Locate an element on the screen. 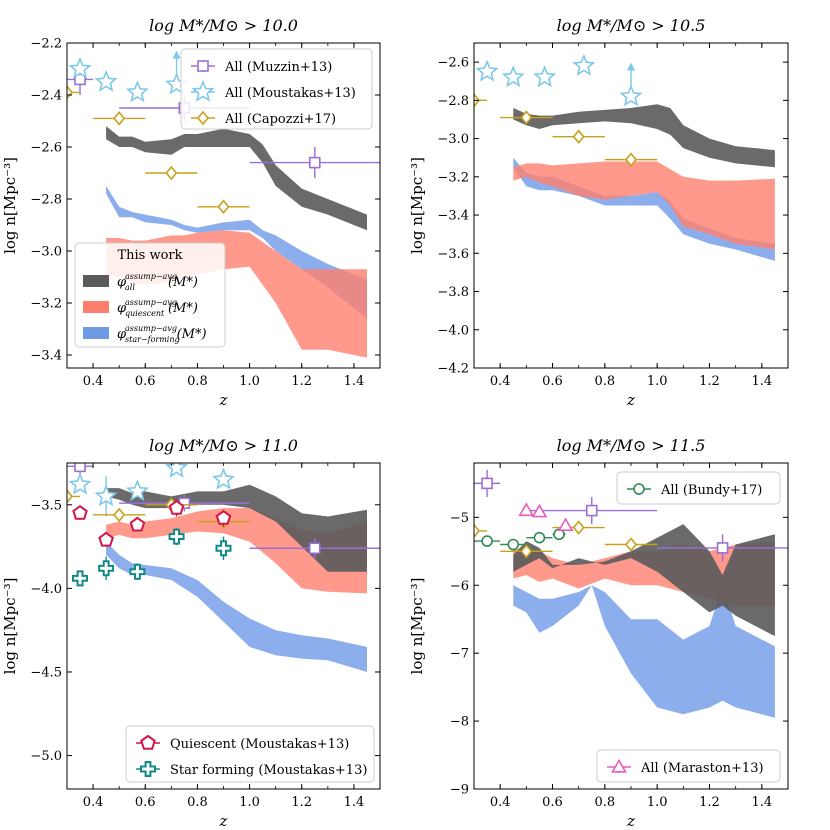 The height and width of the screenshot is (830, 830). legend-sup: assump−avg is located at coordinates (151, 302).